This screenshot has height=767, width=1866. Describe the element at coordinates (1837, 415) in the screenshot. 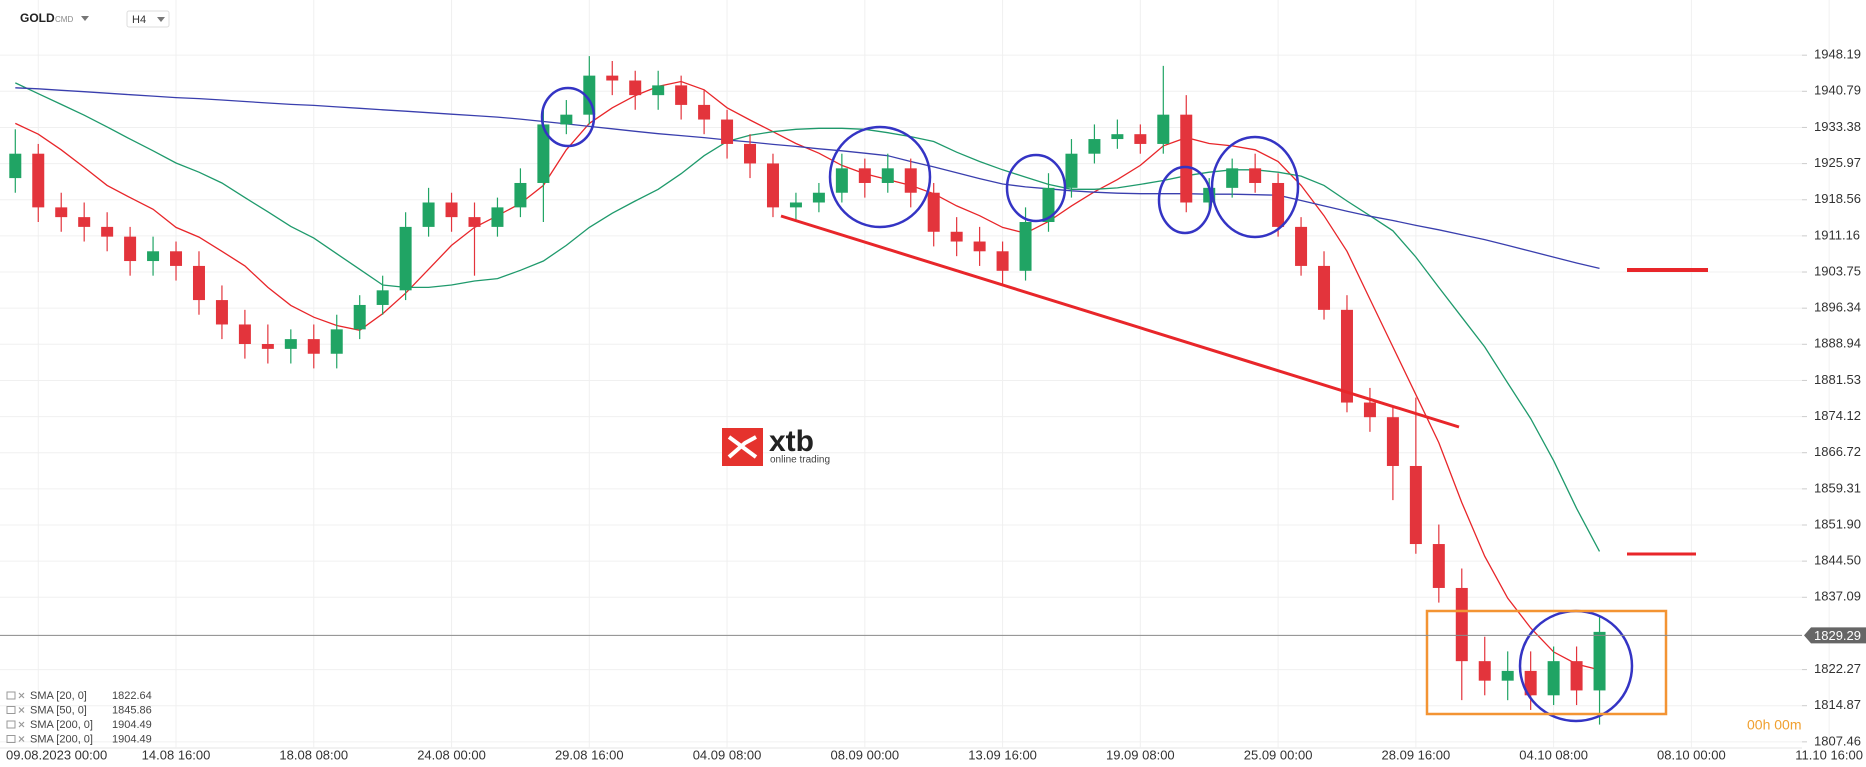

I see `y-tick-label: 1874.12` at that location.